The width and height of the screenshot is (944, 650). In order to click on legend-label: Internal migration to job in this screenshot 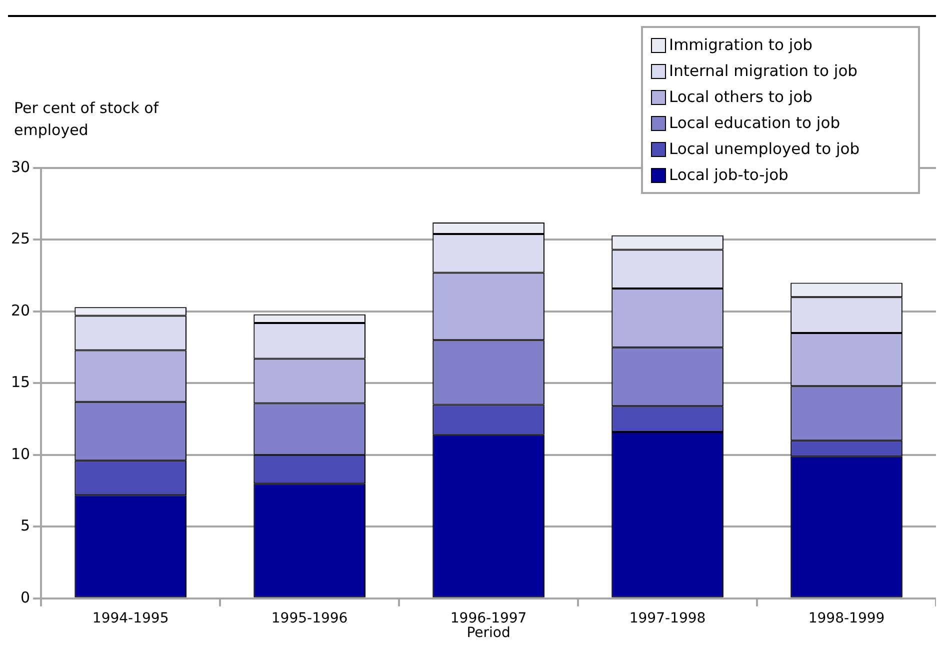, I will do `click(763, 71)`.